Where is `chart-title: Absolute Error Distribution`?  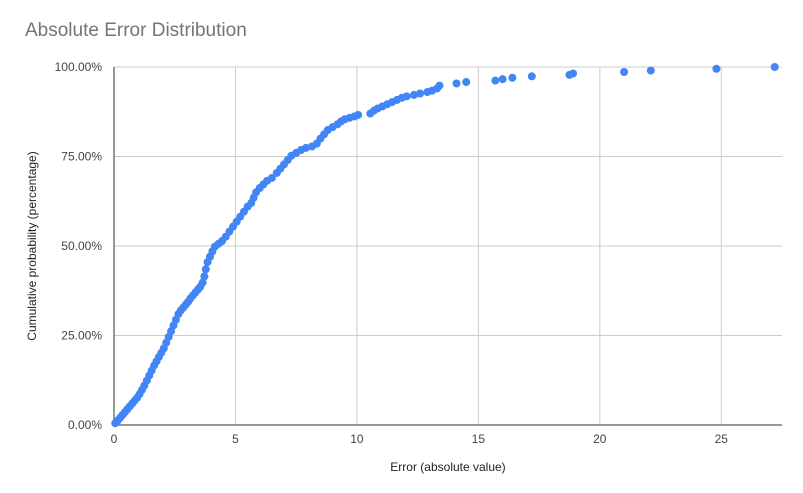 chart-title: Absolute Error Distribution is located at coordinates (136, 30).